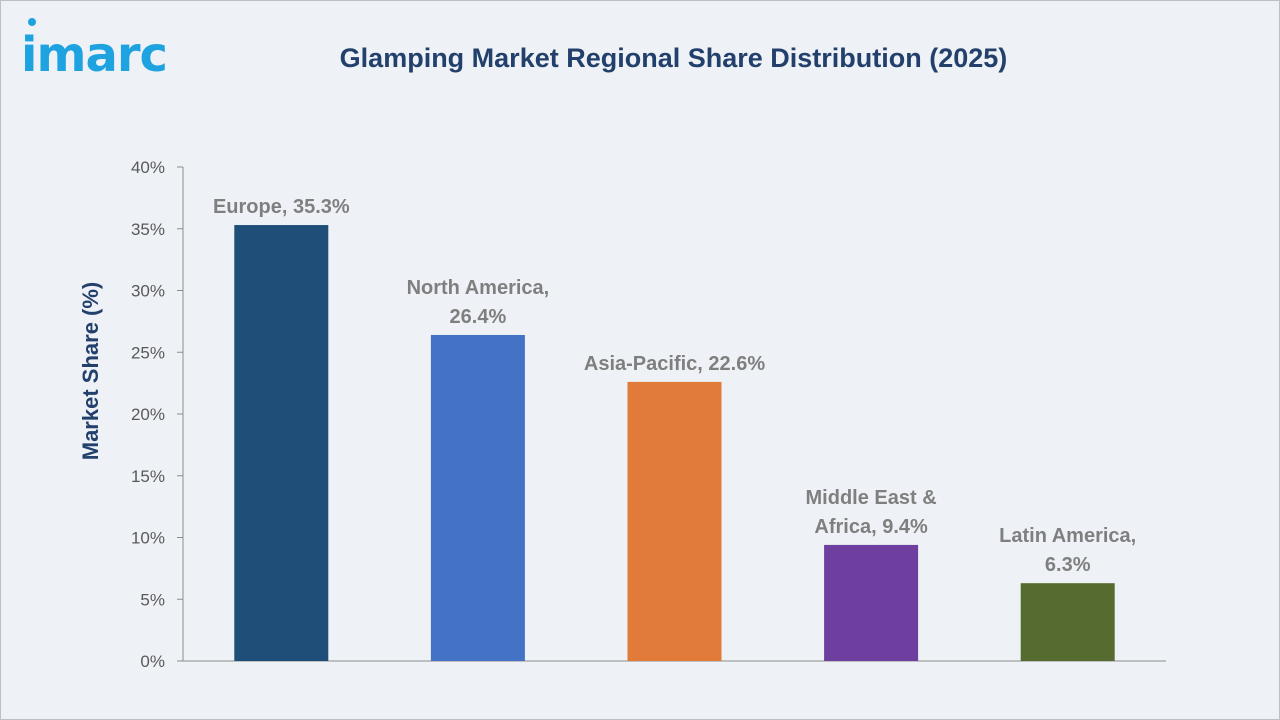  Describe the element at coordinates (478, 288) in the screenshot. I see `data-label: North America,` at that location.